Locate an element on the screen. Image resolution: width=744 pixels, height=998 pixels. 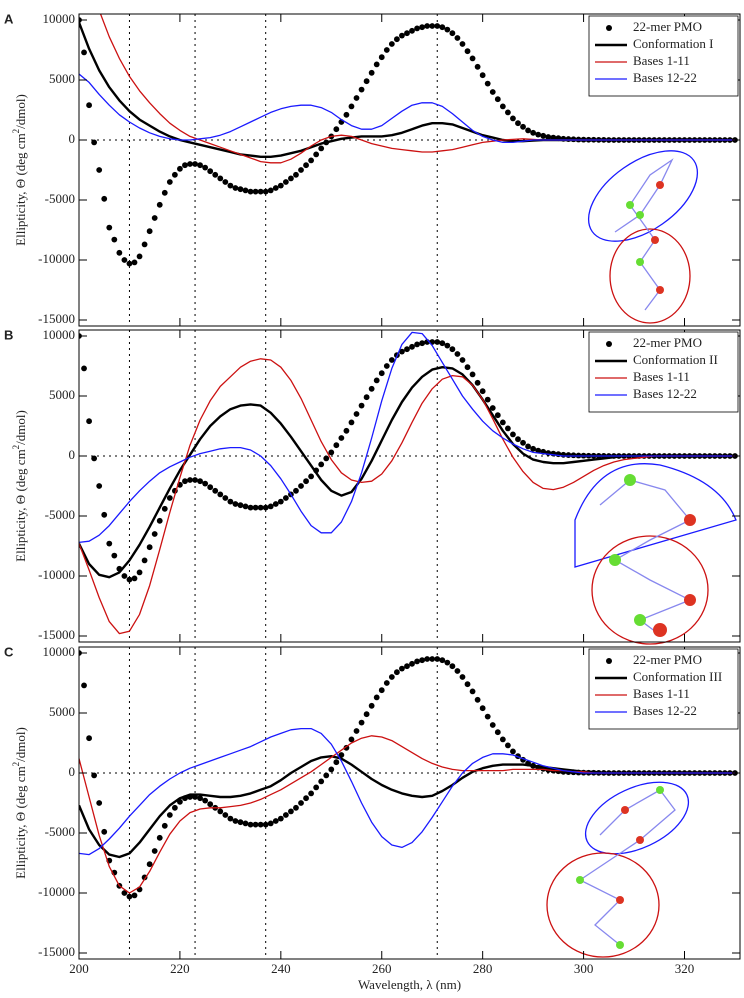
x-tick-label: 260 is located at coordinates (382, 968).